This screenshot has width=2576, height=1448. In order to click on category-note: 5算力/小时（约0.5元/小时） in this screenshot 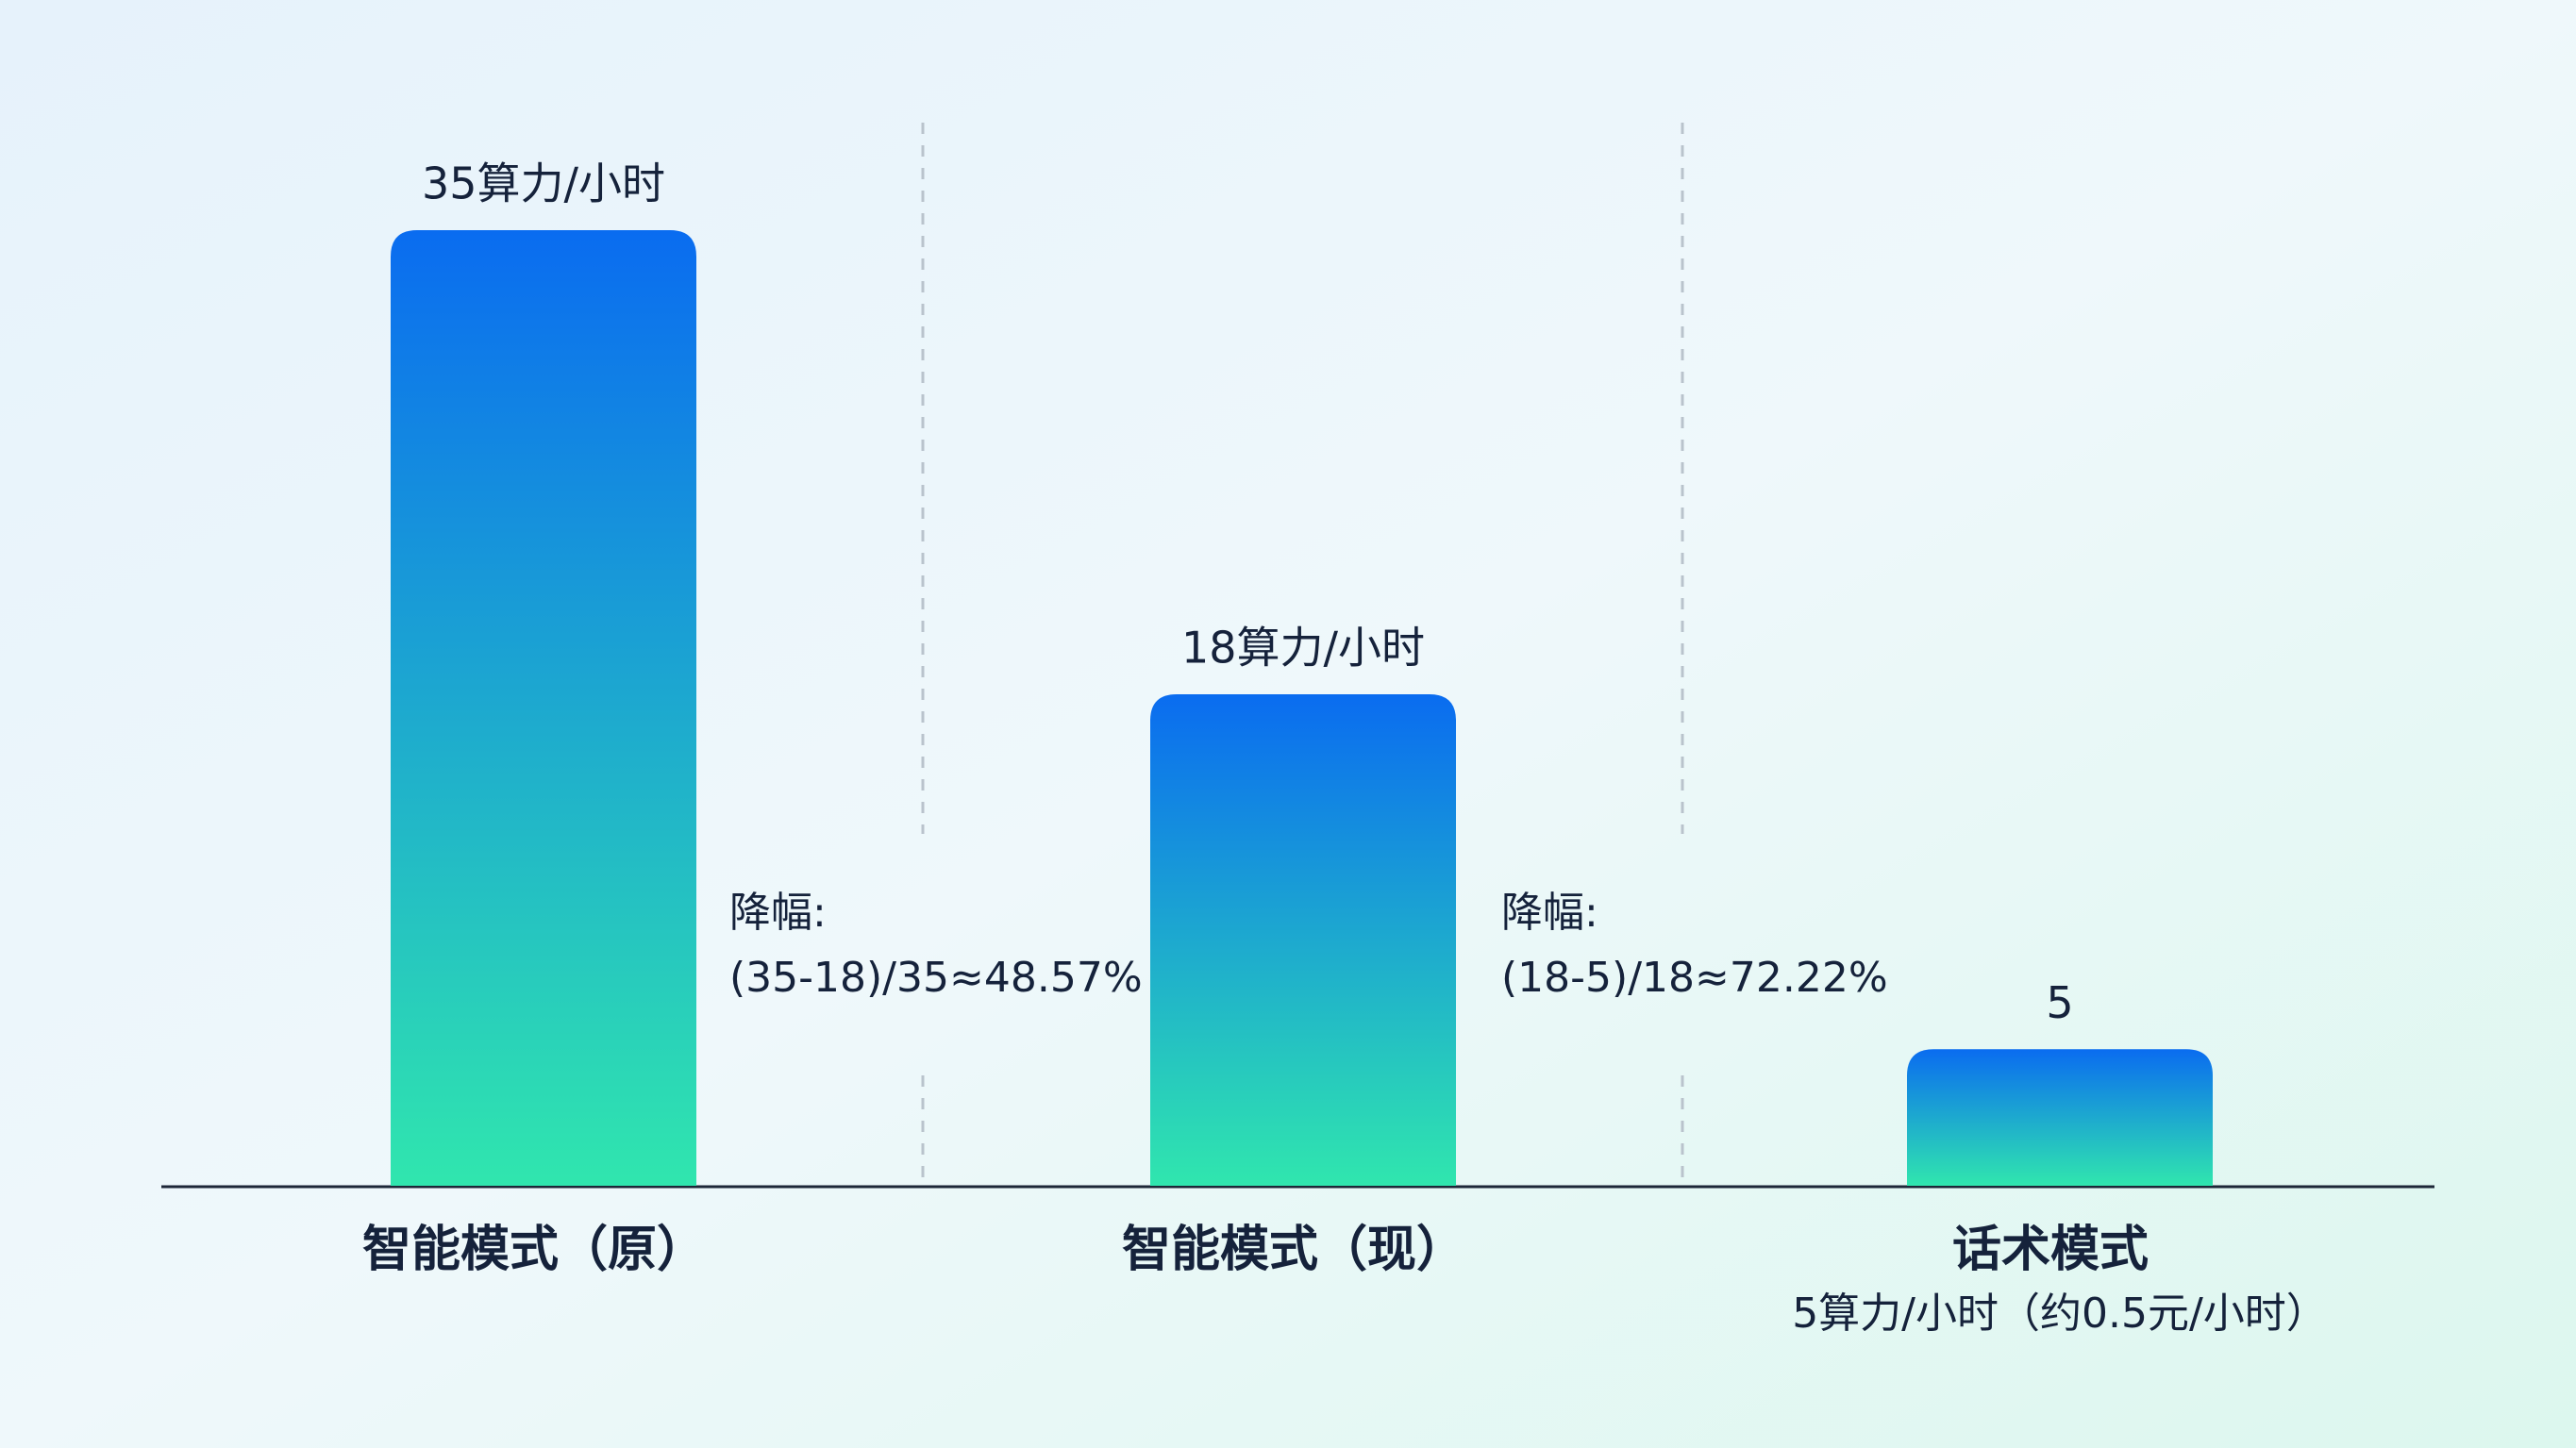, I will do `click(2060, 1314)`.